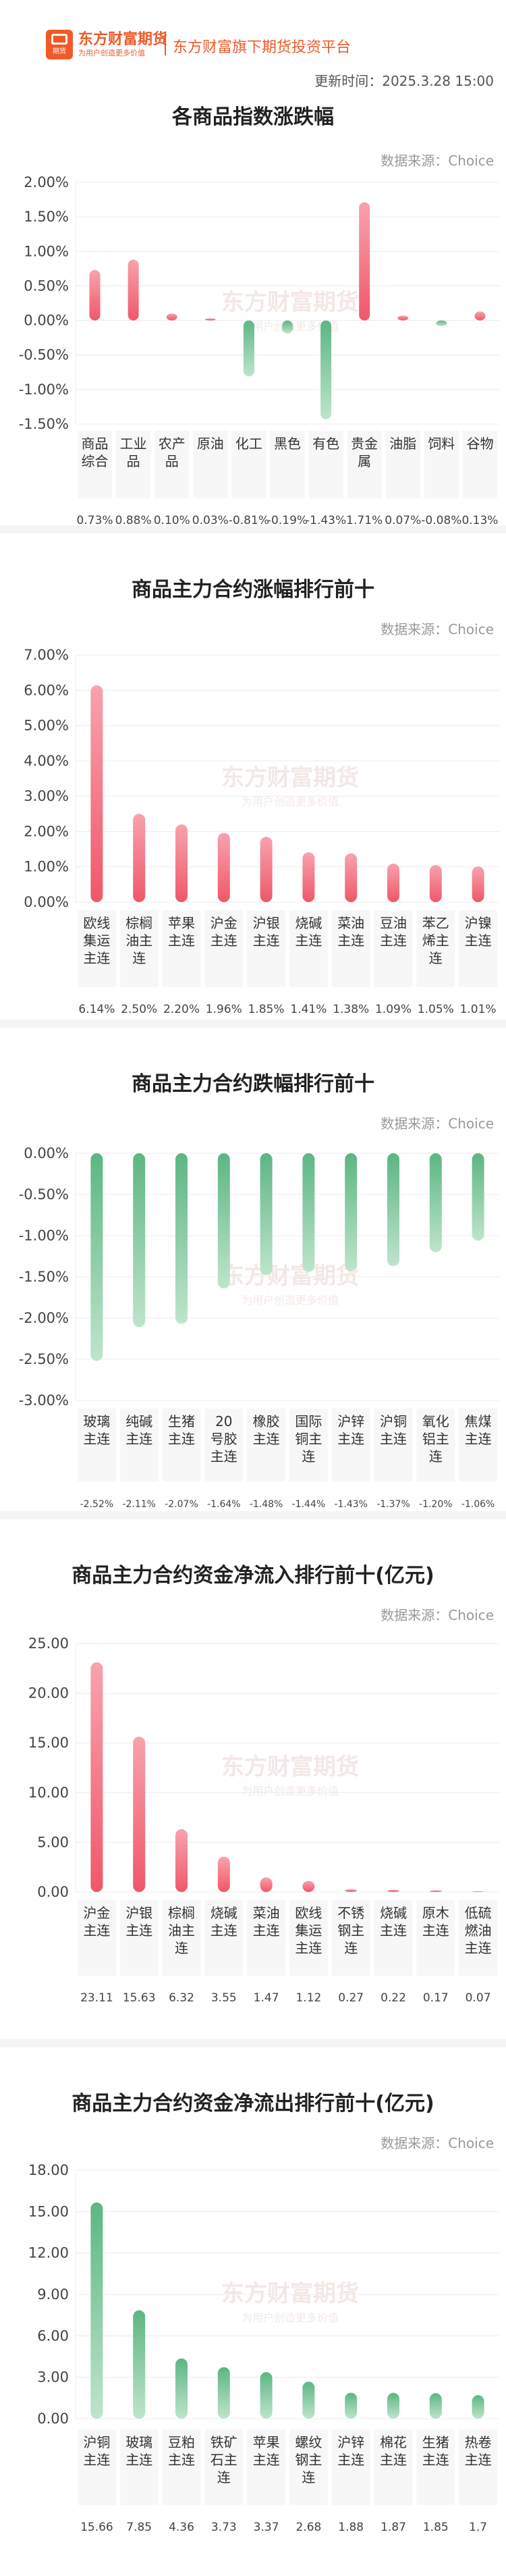 This screenshot has width=506, height=2576. Describe the element at coordinates (262, 47) in the screenshot. I see `platform-name: 东方财富旗下期货投资平台` at that location.